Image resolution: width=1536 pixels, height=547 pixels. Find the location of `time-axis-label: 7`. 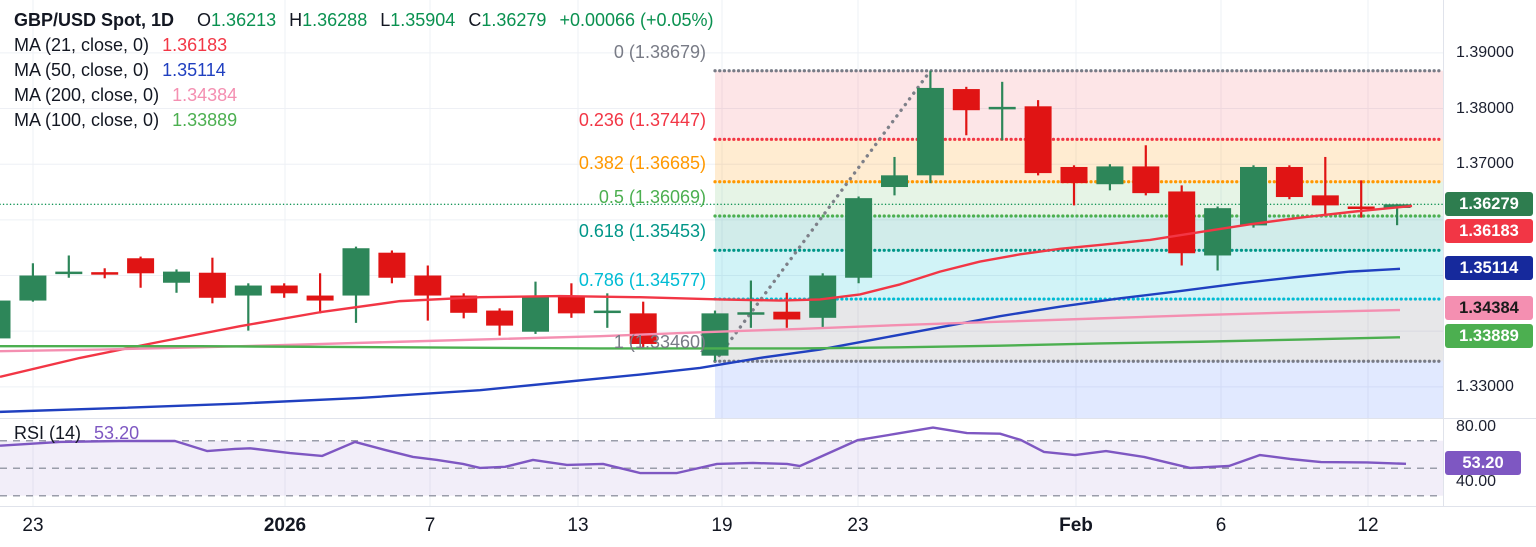

time-axis-label: 7 is located at coordinates (430, 525).